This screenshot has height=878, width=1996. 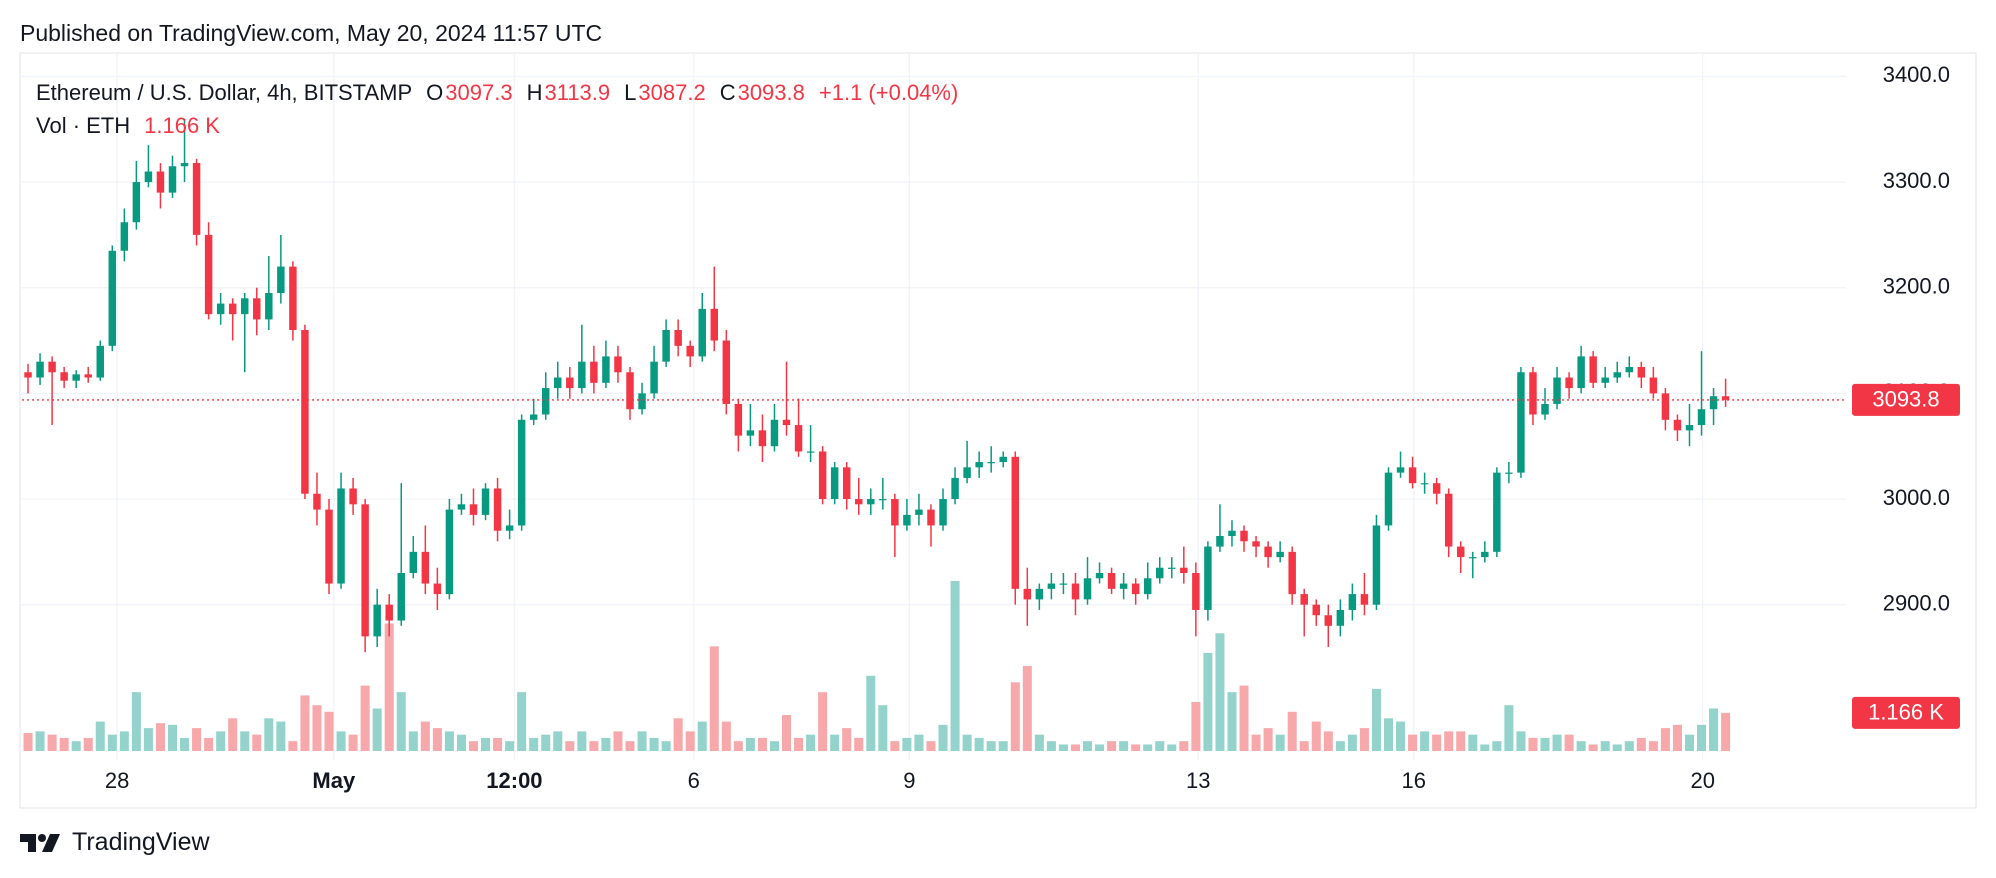 What do you see at coordinates (1414, 780) in the screenshot?
I see `x-tick-label: 16` at bounding box center [1414, 780].